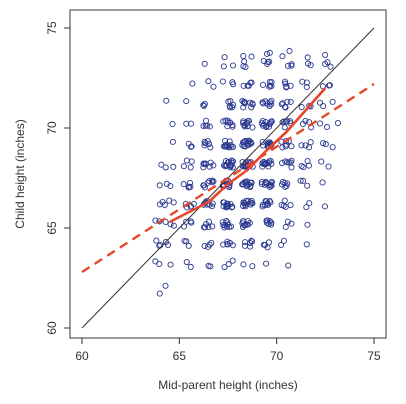  What do you see at coordinates (52, 128) in the screenshot?
I see `y-tick-label: 70` at bounding box center [52, 128].